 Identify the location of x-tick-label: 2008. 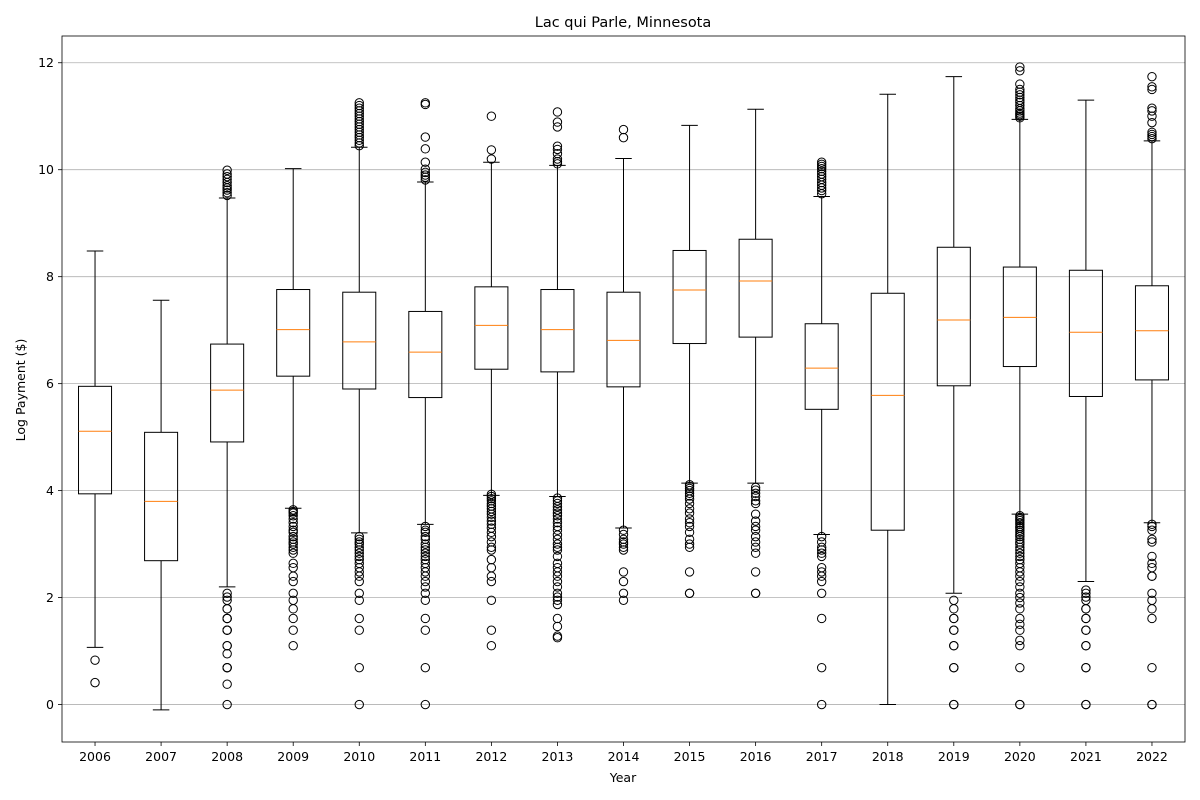
(227, 756).